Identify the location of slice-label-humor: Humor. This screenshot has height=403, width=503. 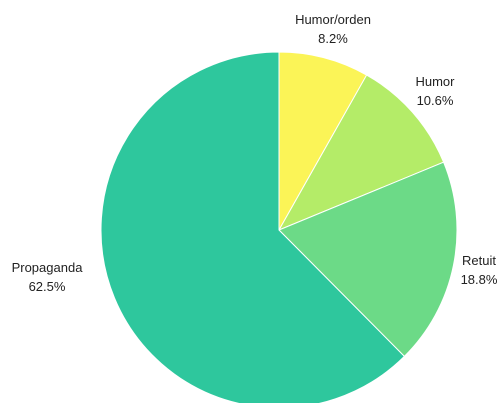
(435, 81).